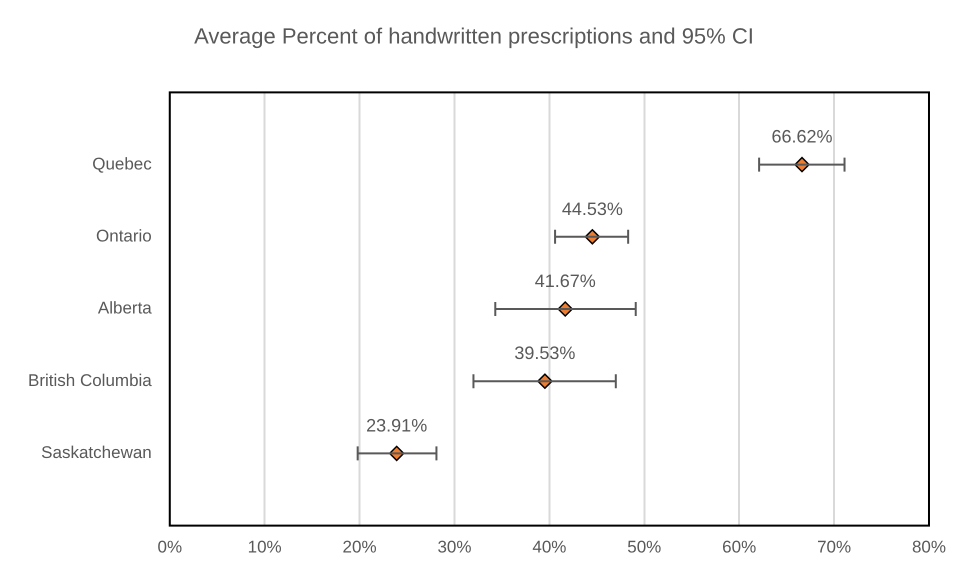 Image resolution: width=958 pixels, height=580 pixels. What do you see at coordinates (124, 236) in the screenshot?
I see `y-tick-label: Ontario` at bounding box center [124, 236].